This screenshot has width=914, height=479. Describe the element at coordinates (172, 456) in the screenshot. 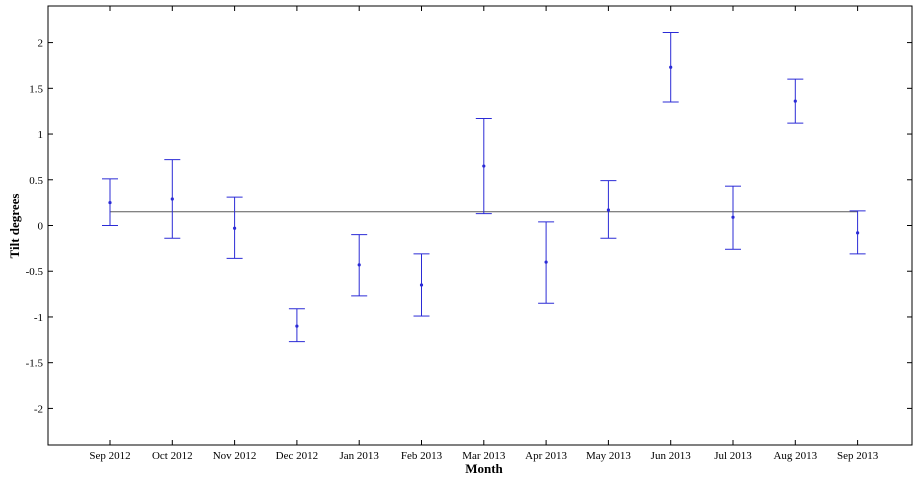

I see `x-tick-label: Oct 2012` at that location.